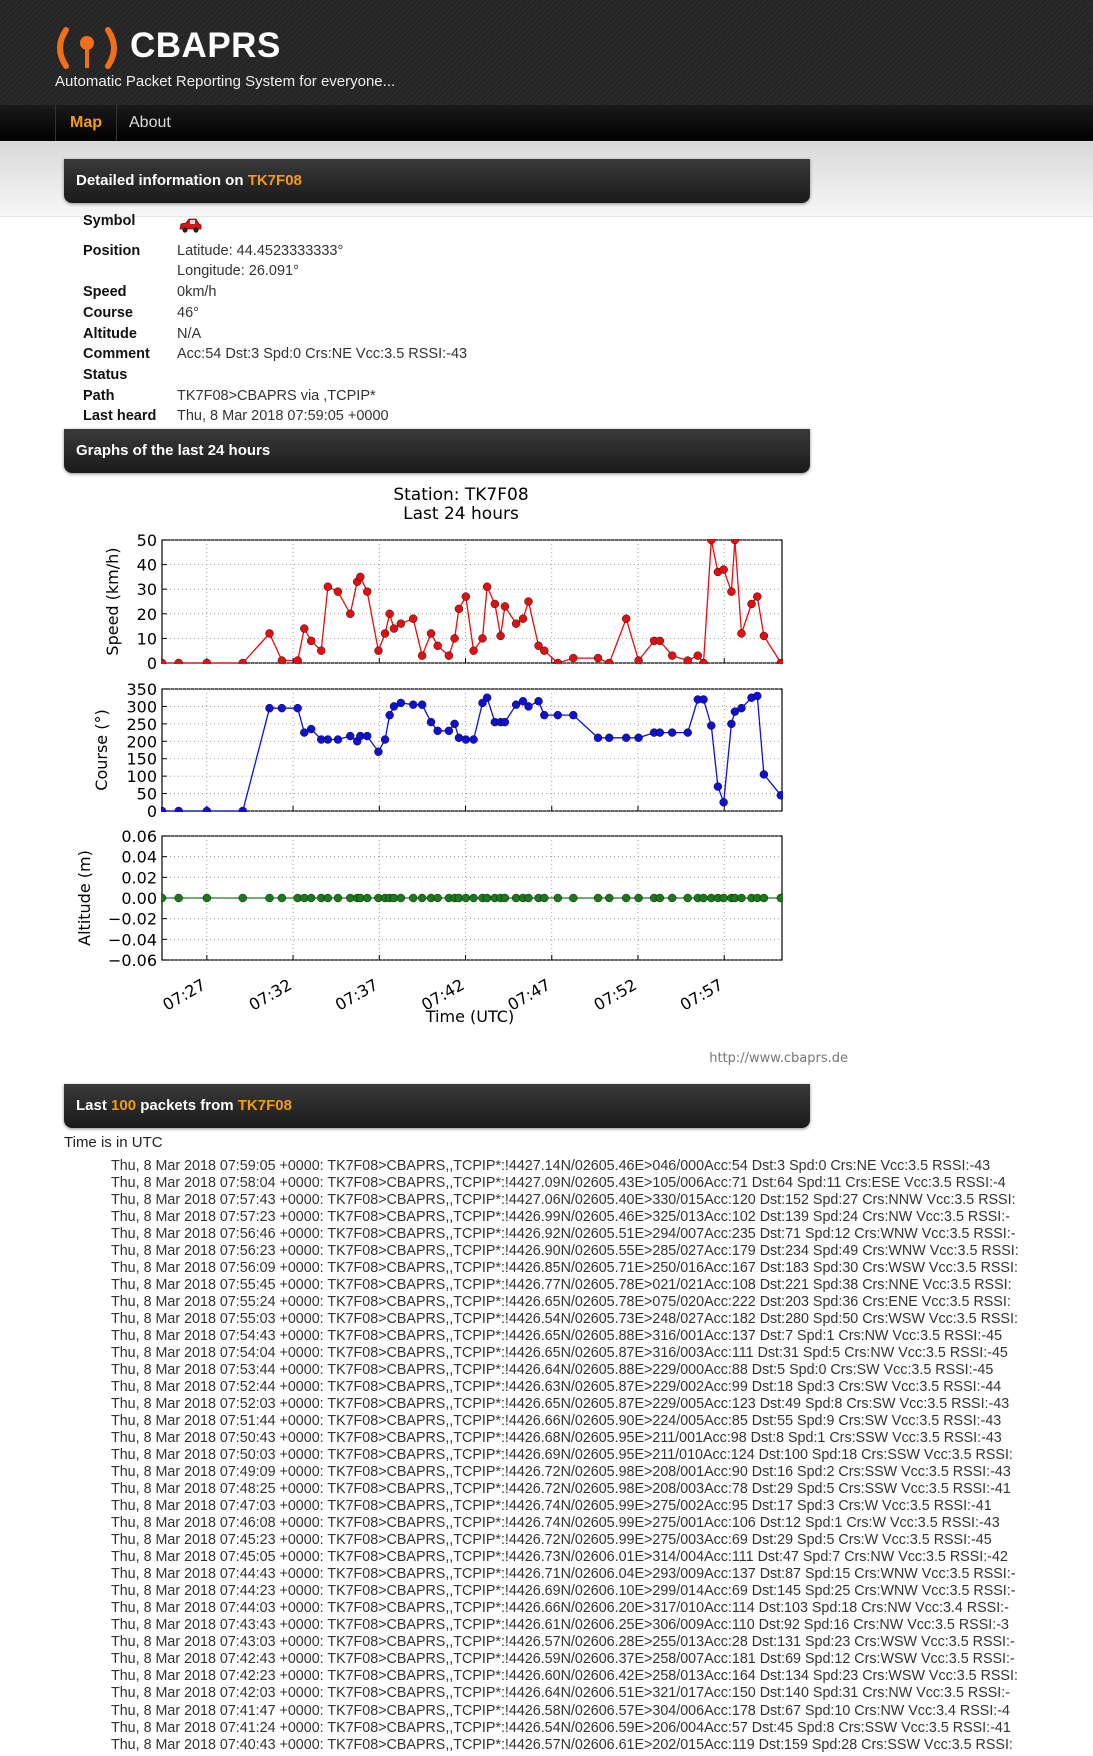 The height and width of the screenshot is (1756, 1093). What do you see at coordinates (150, 122) in the screenshot?
I see `nav-link: About` at bounding box center [150, 122].